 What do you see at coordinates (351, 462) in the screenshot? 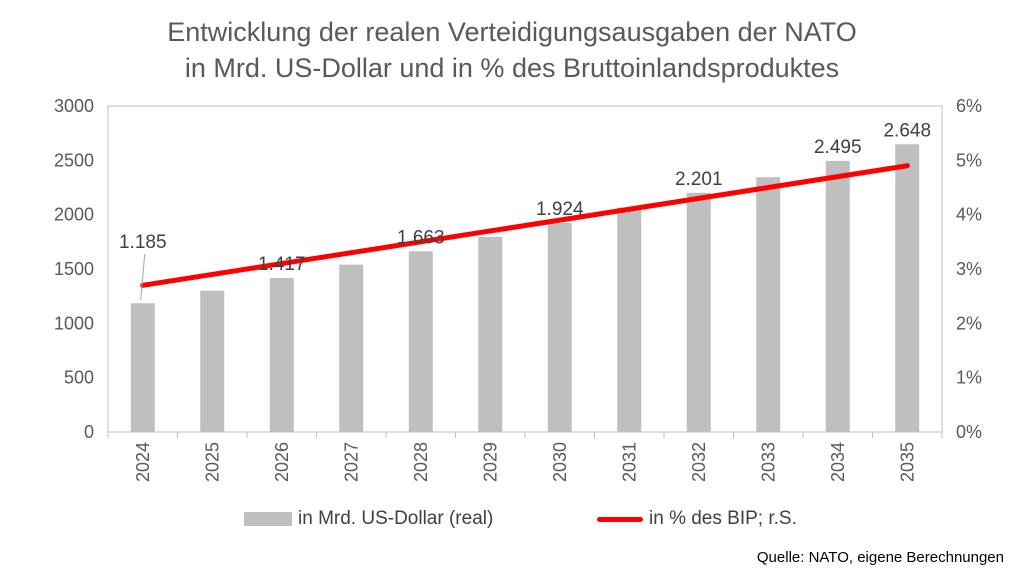
I see `x-tick-label-2027: 2027` at bounding box center [351, 462].